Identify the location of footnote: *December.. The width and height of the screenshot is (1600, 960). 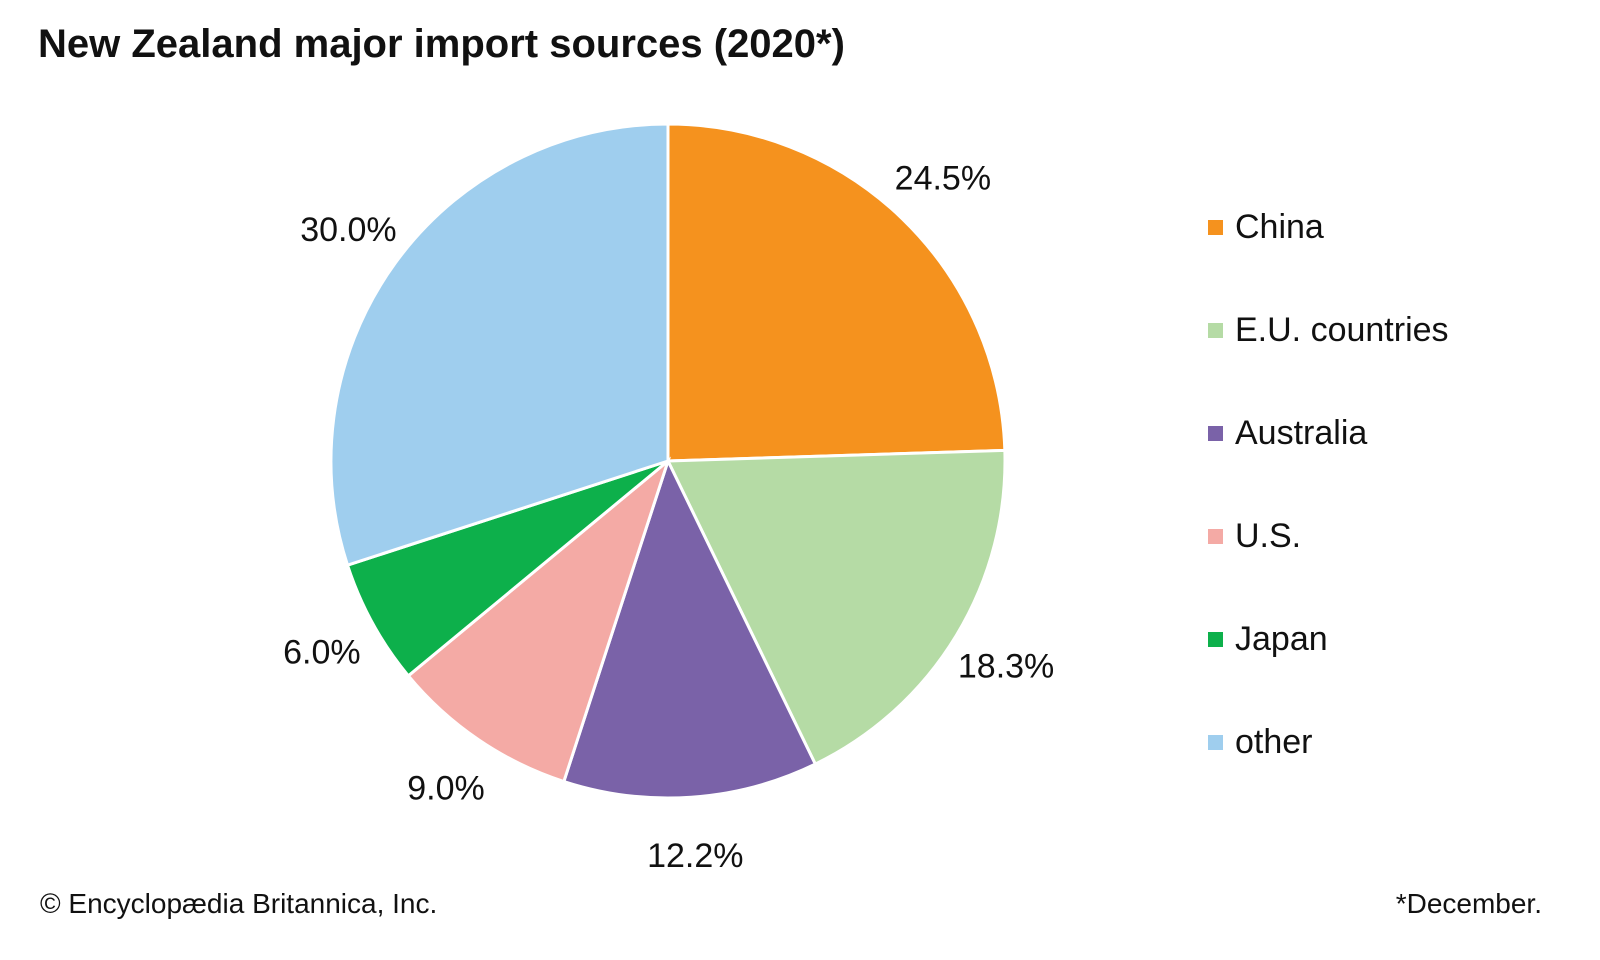
(1468, 903).